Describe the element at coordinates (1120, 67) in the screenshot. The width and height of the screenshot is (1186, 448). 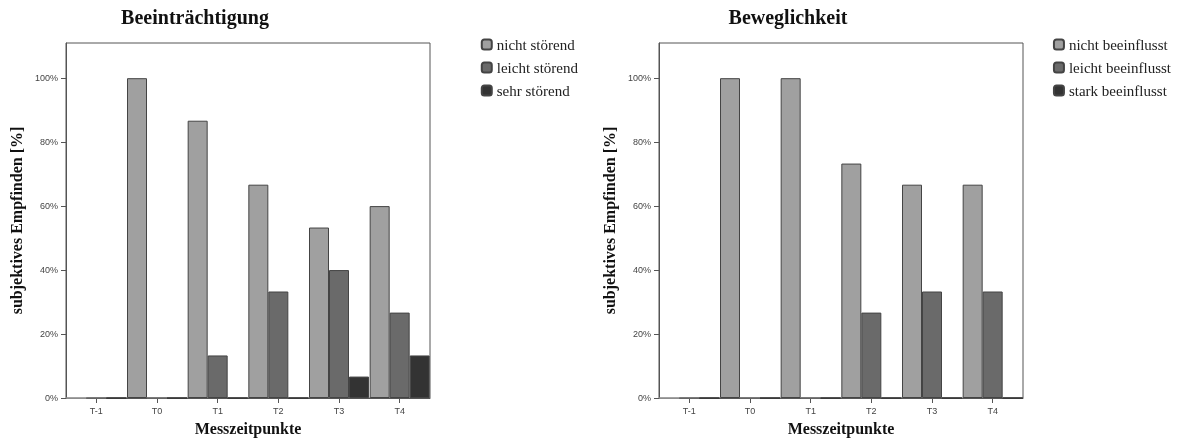
I see `legend-label: leicht beeinflusst` at that location.